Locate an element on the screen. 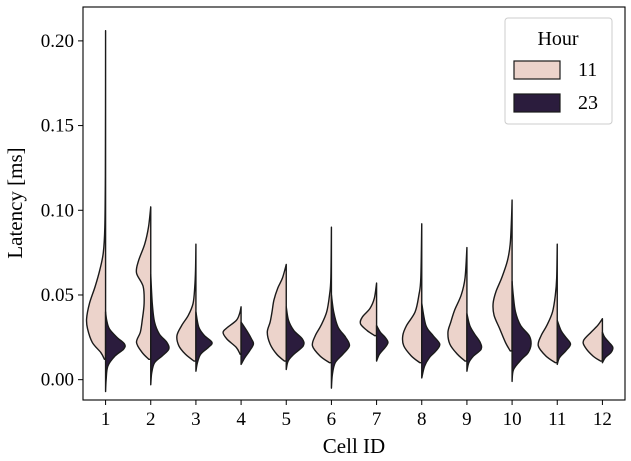  legend-label-11: 11 is located at coordinates (587, 70).